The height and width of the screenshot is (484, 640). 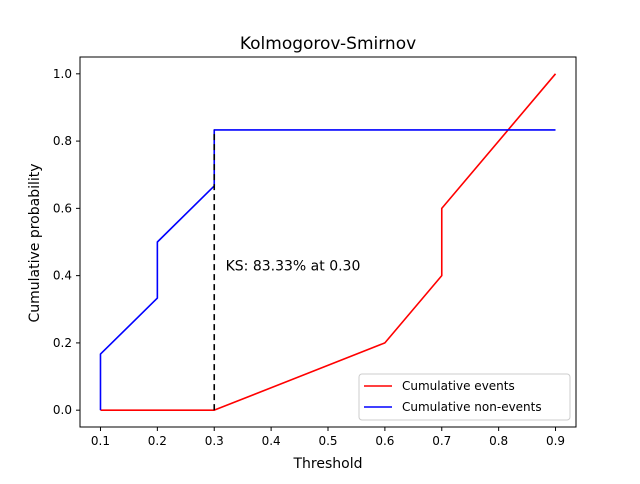 What do you see at coordinates (157, 441) in the screenshot?
I see `x-tick-label: 0.2` at bounding box center [157, 441].